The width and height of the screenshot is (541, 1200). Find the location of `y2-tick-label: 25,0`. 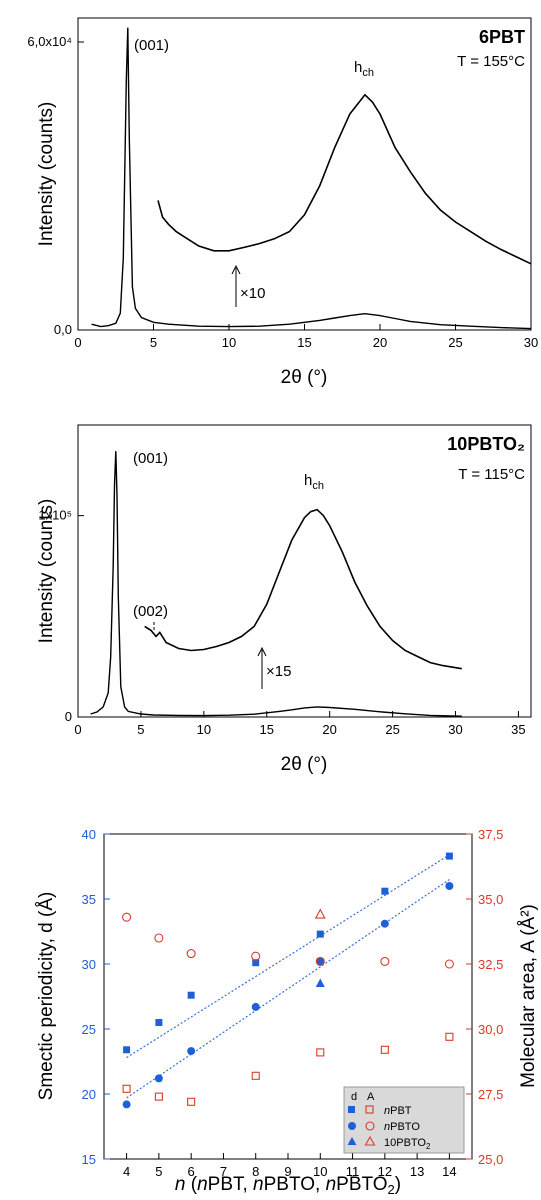

y2-tick-label: 25,0 is located at coordinates (490, 1159).